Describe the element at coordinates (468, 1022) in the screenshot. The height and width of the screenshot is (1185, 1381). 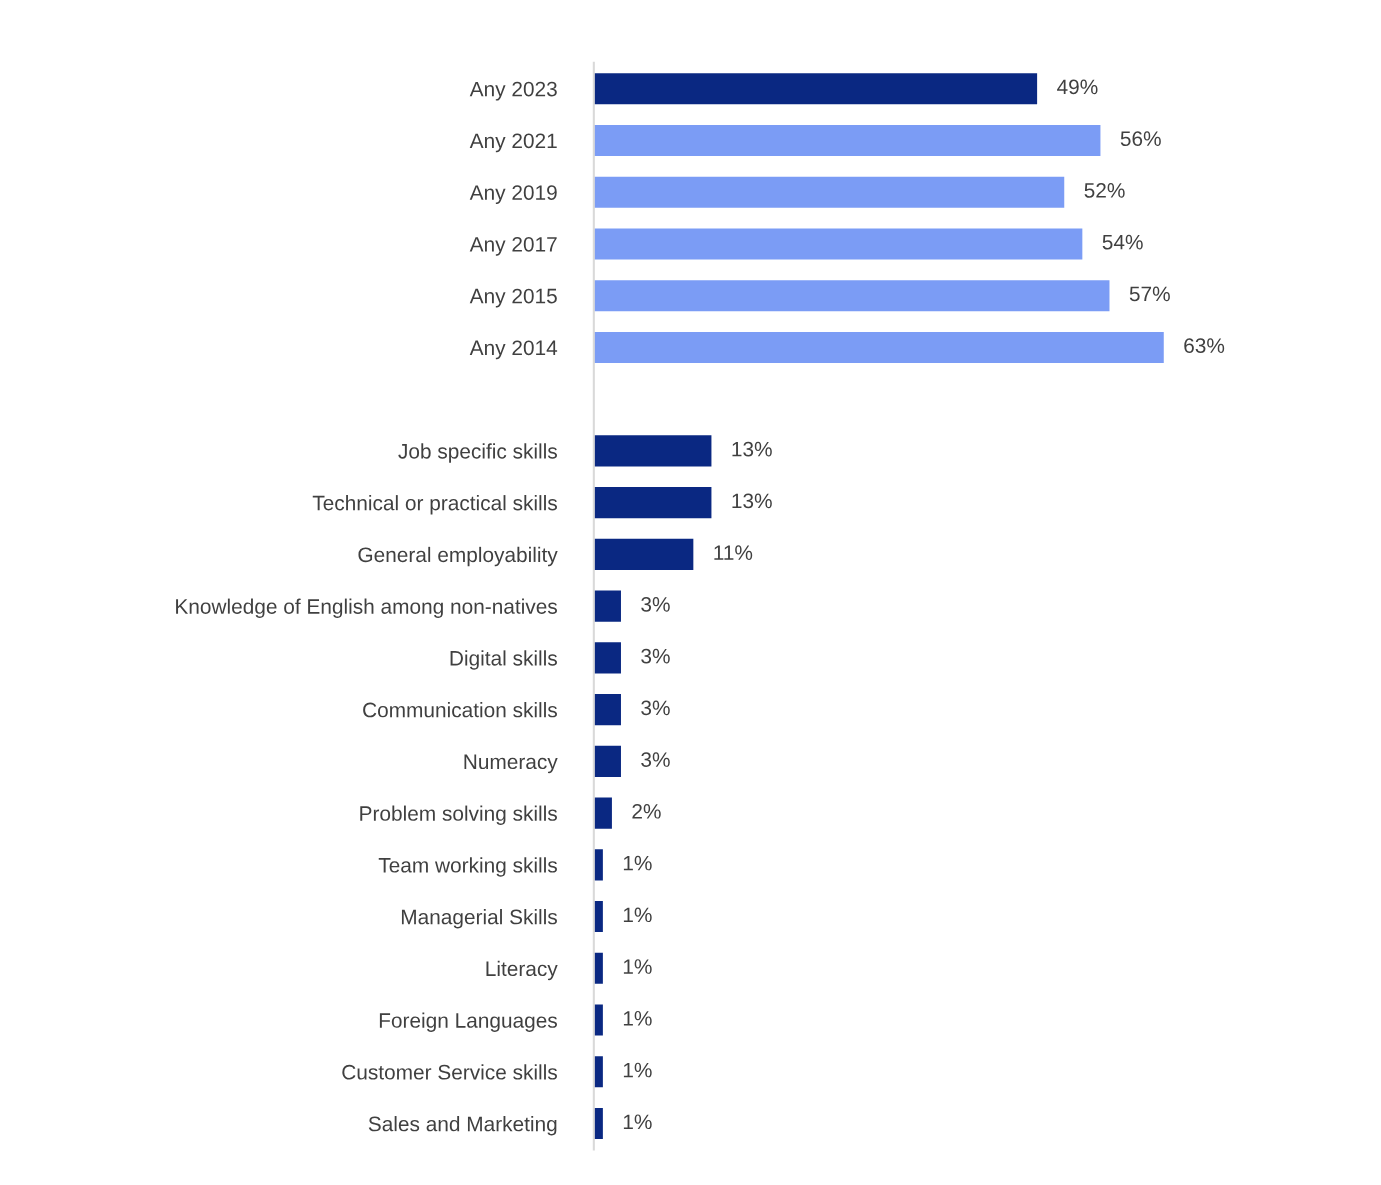
I see `y-tick-label: Foreign Languages` at that location.